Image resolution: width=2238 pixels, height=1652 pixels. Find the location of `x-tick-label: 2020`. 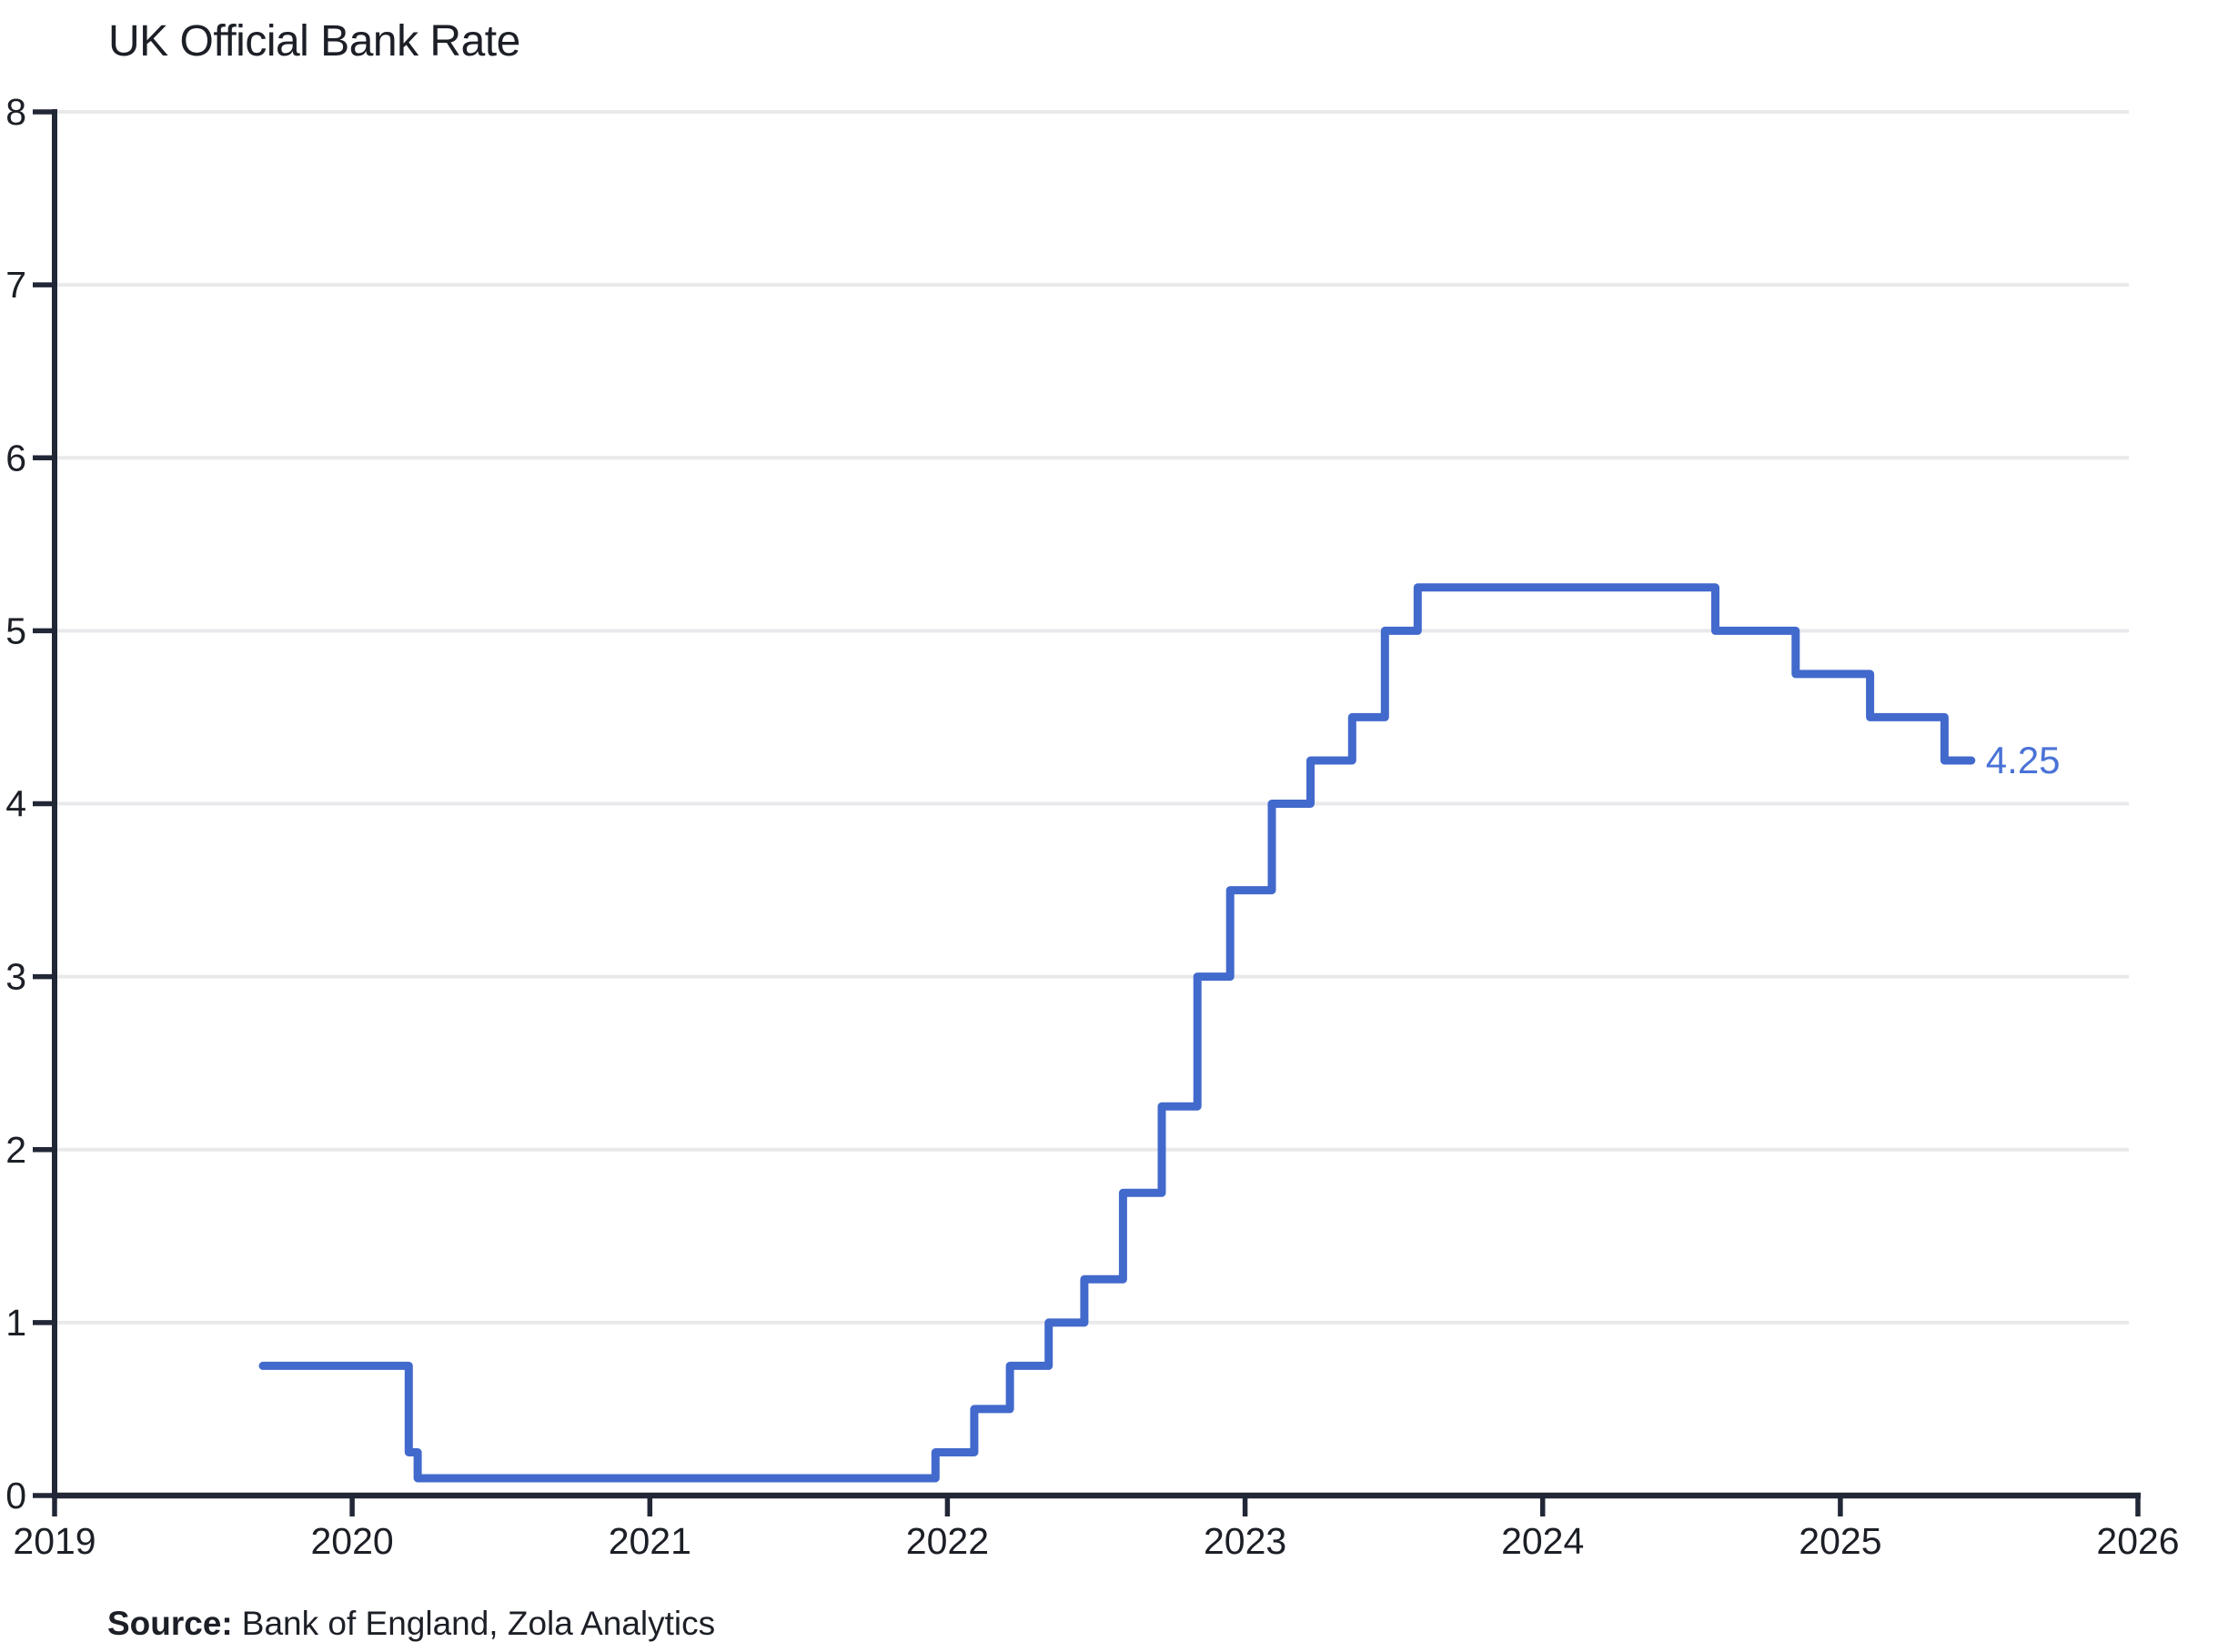

x-tick-label: 2020 is located at coordinates (351, 1541).